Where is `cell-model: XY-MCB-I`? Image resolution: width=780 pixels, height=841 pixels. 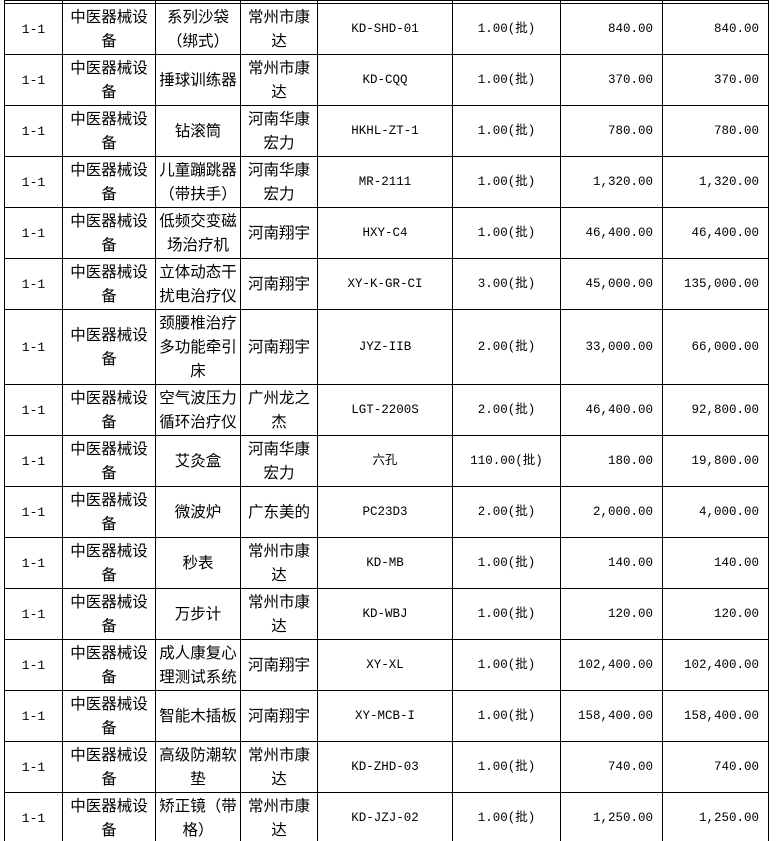
cell-model: XY-MCB-I is located at coordinates (385, 716).